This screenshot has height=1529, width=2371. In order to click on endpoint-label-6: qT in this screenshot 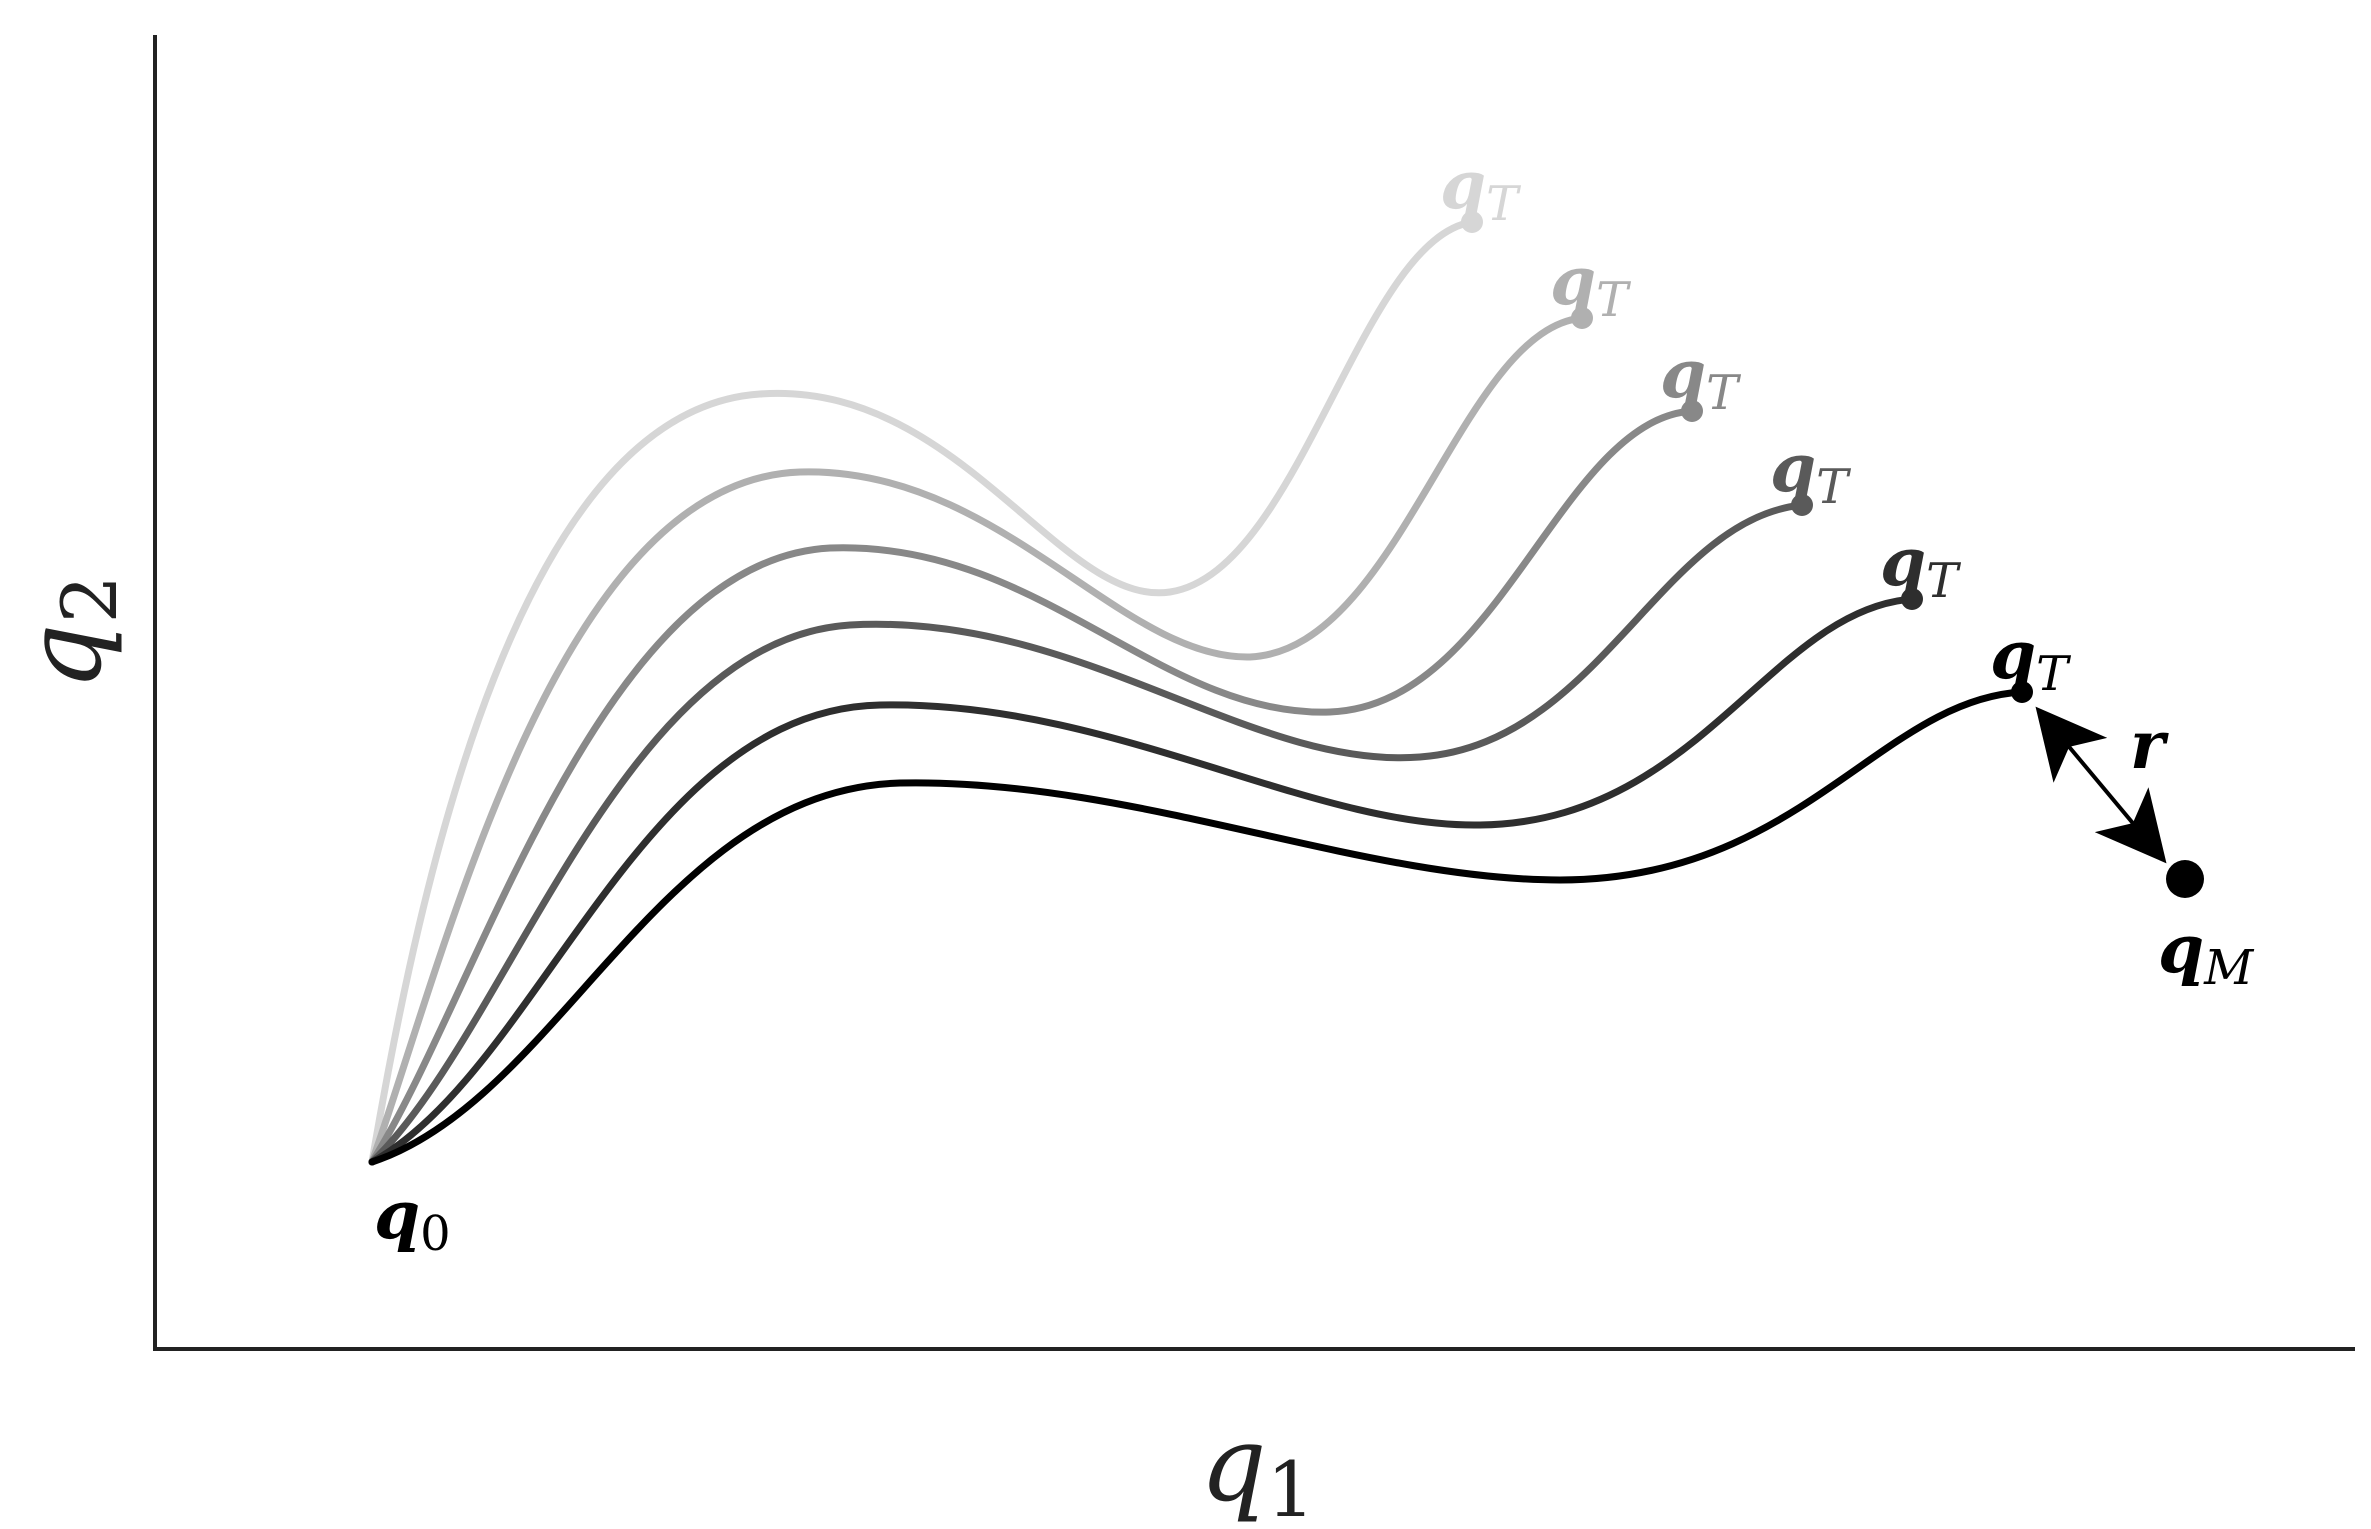, I will do `click(2030, 659)`.